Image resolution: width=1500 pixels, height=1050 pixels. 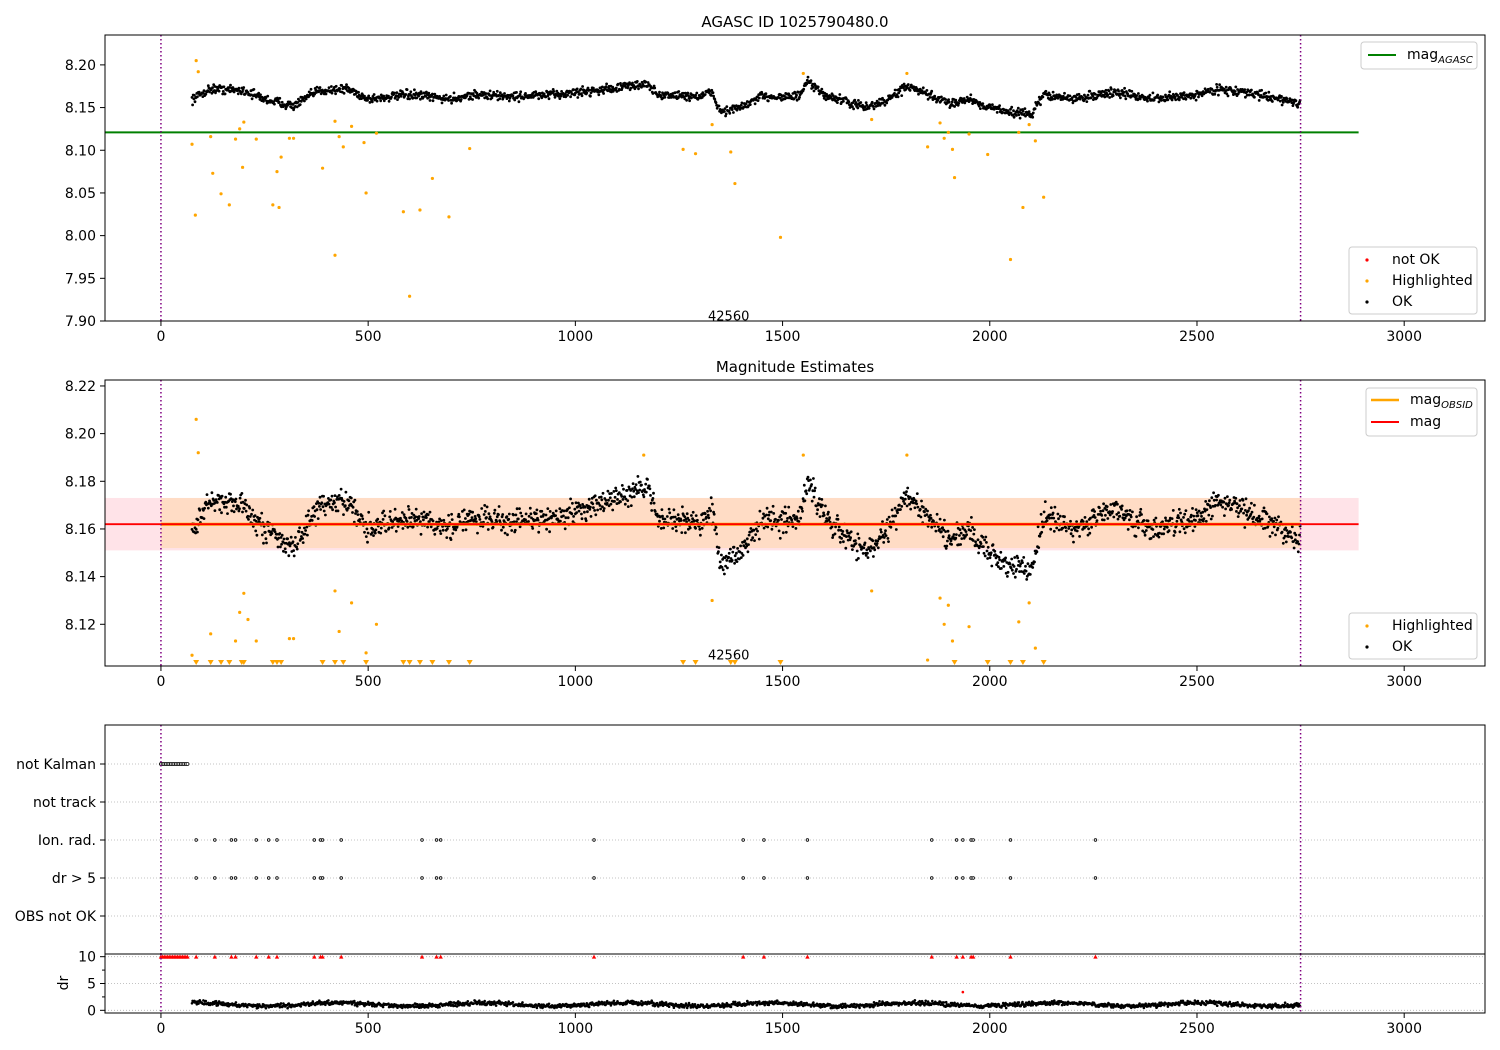 I want to click on panel1-xtick-label-3: 1500, so click(x=783, y=337).